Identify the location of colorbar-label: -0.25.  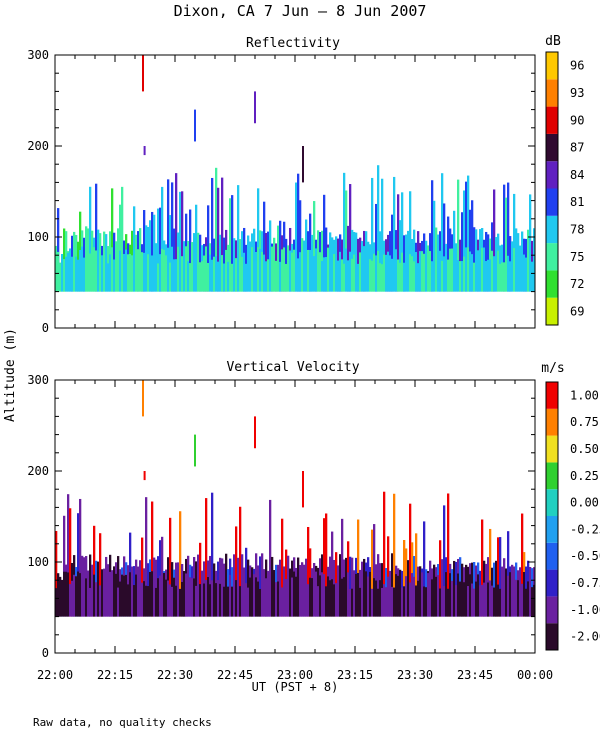
(585, 529).